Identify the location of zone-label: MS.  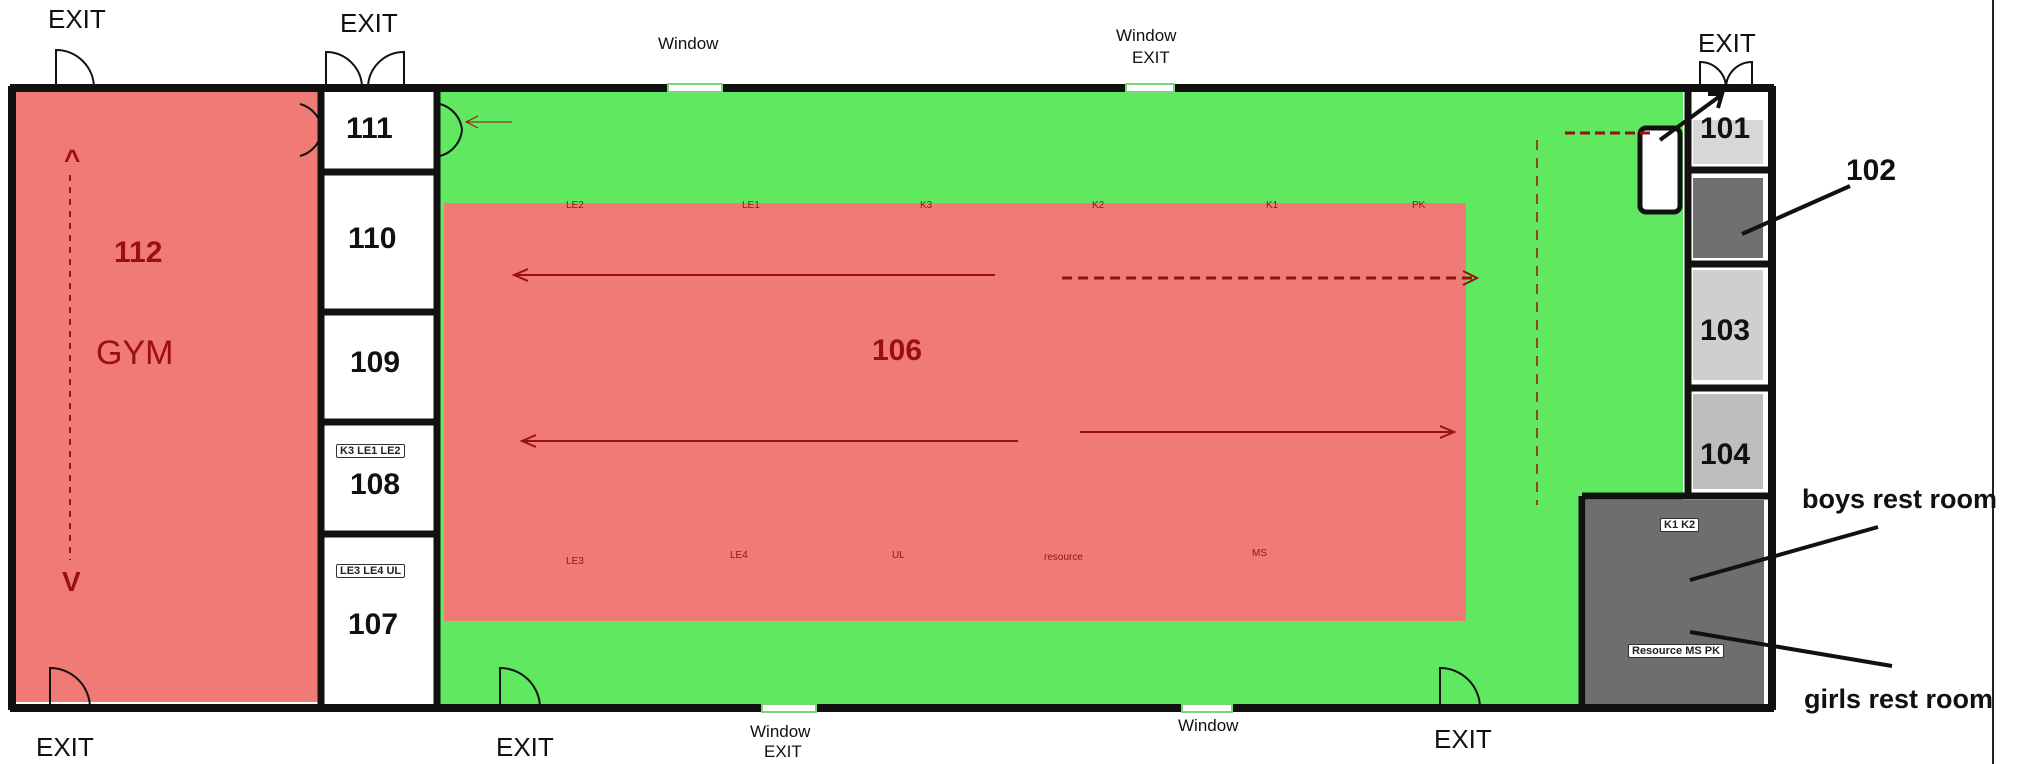
(1259, 553).